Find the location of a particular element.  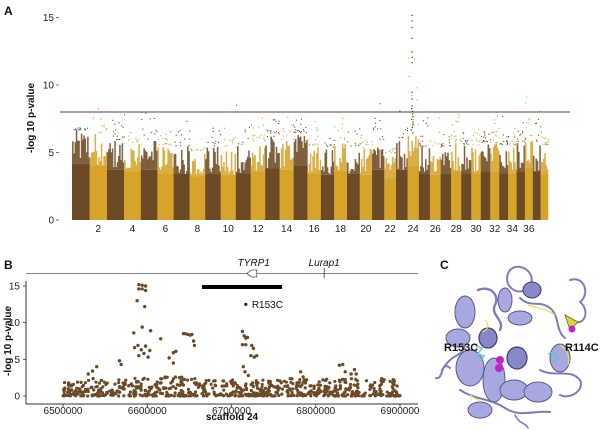

manhattan-x-tick-labels: 2 4 6 8 10 12 14 16 18 20 22 24 26 28 30 32 34 36 is located at coordinates (315, 229).